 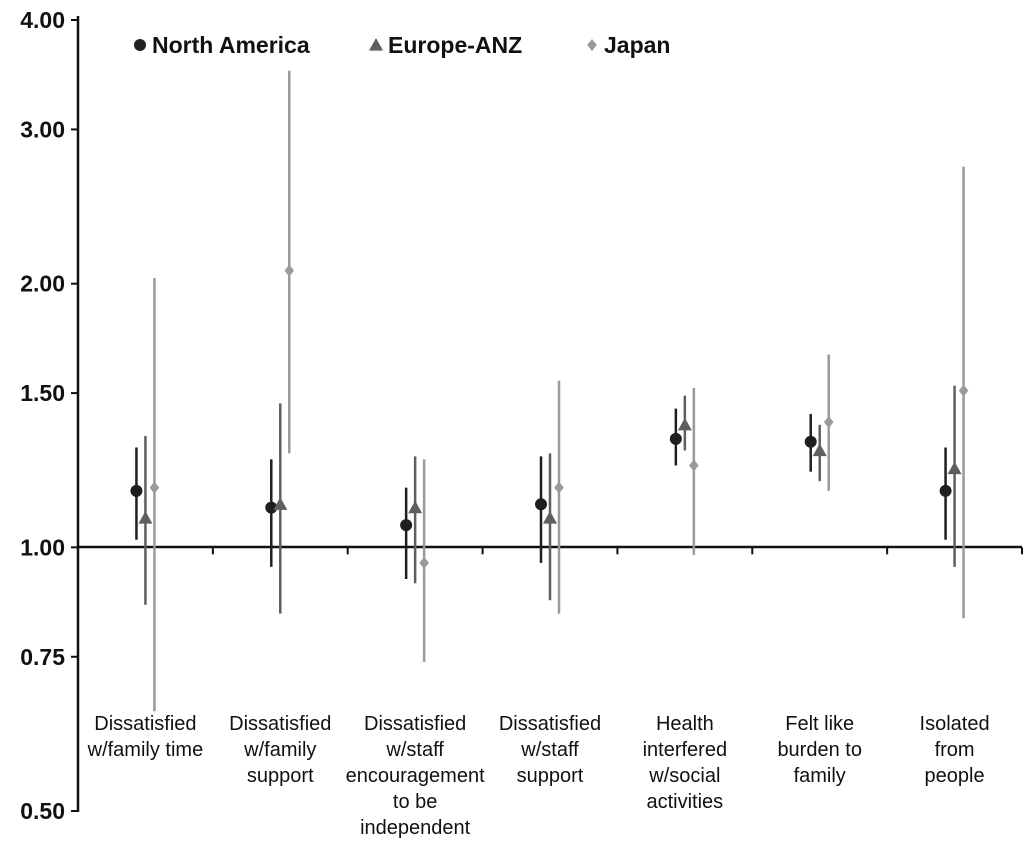 I want to click on y-tick-label: 3.00, so click(x=42, y=129).